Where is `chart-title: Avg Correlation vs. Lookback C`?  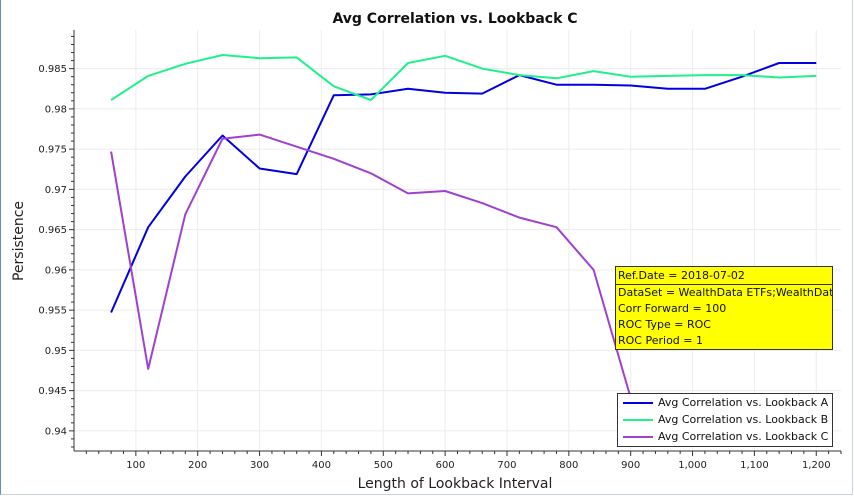 chart-title: Avg Correlation vs. Lookback C is located at coordinates (454, 19).